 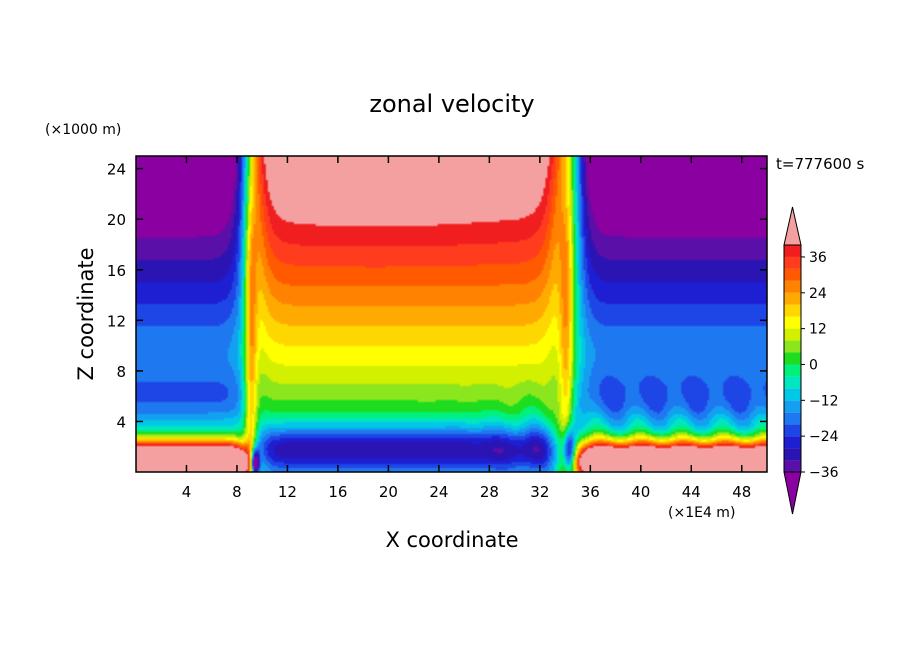 What do you see at coordinates (438, 492) in the screenshot?
I see `x-tick-label: 24` at bounding box center [438, 492].